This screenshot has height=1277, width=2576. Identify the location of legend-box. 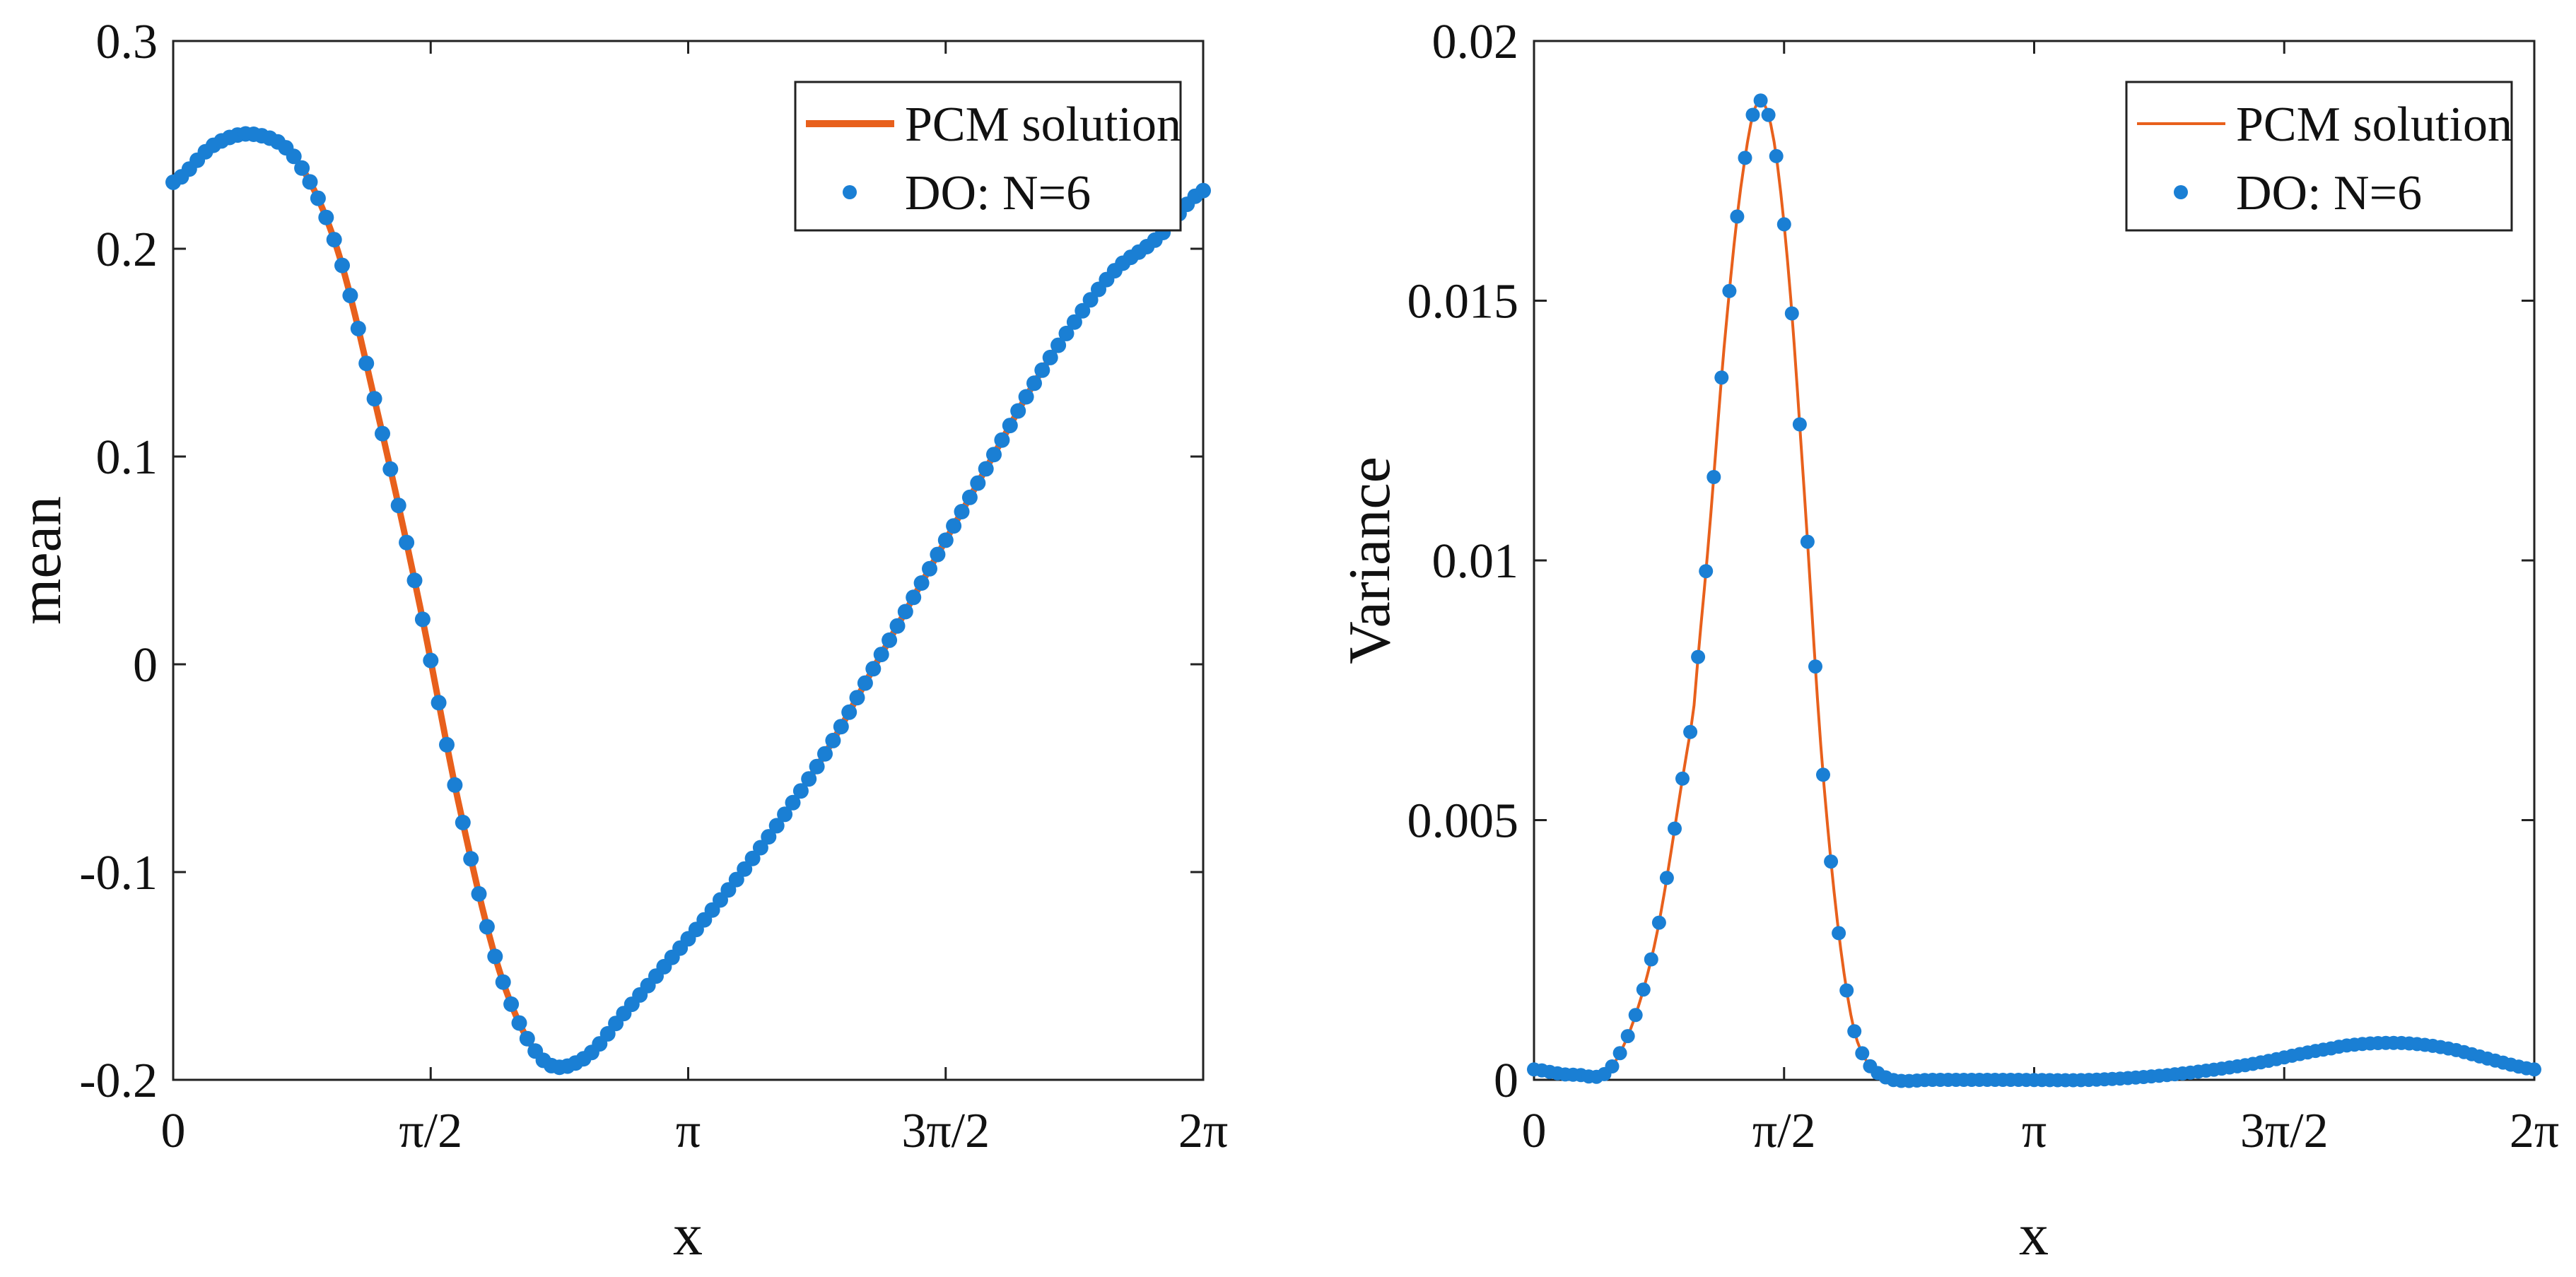
(2319, 156).